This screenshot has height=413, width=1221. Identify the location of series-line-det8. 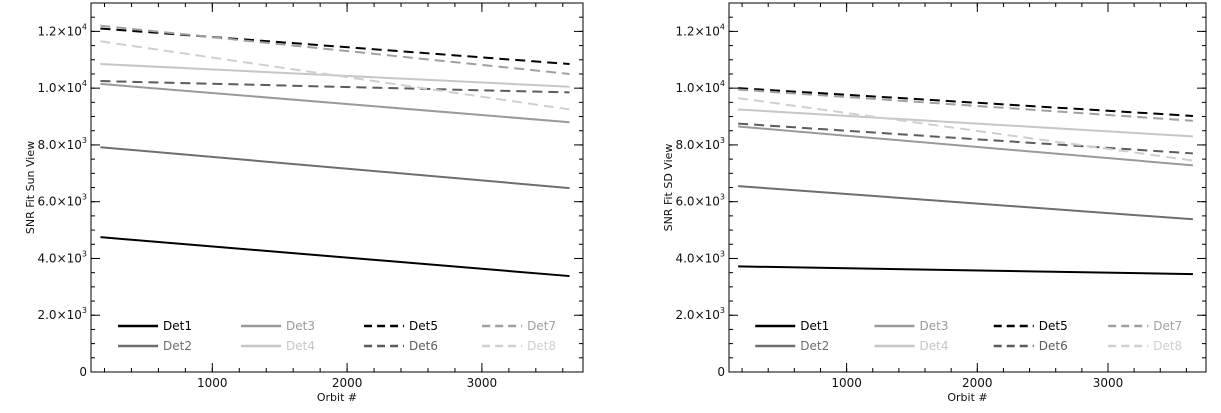
(966, 129).